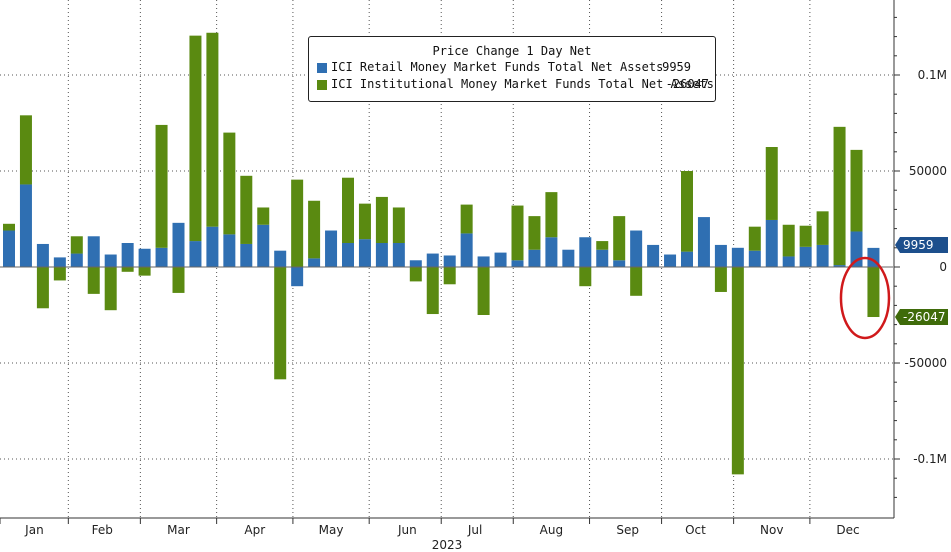  What do you see at coordinates (178, 530) in the screenshot?
I see `x-tick-label: Mar` at bounding box center [178, 530].